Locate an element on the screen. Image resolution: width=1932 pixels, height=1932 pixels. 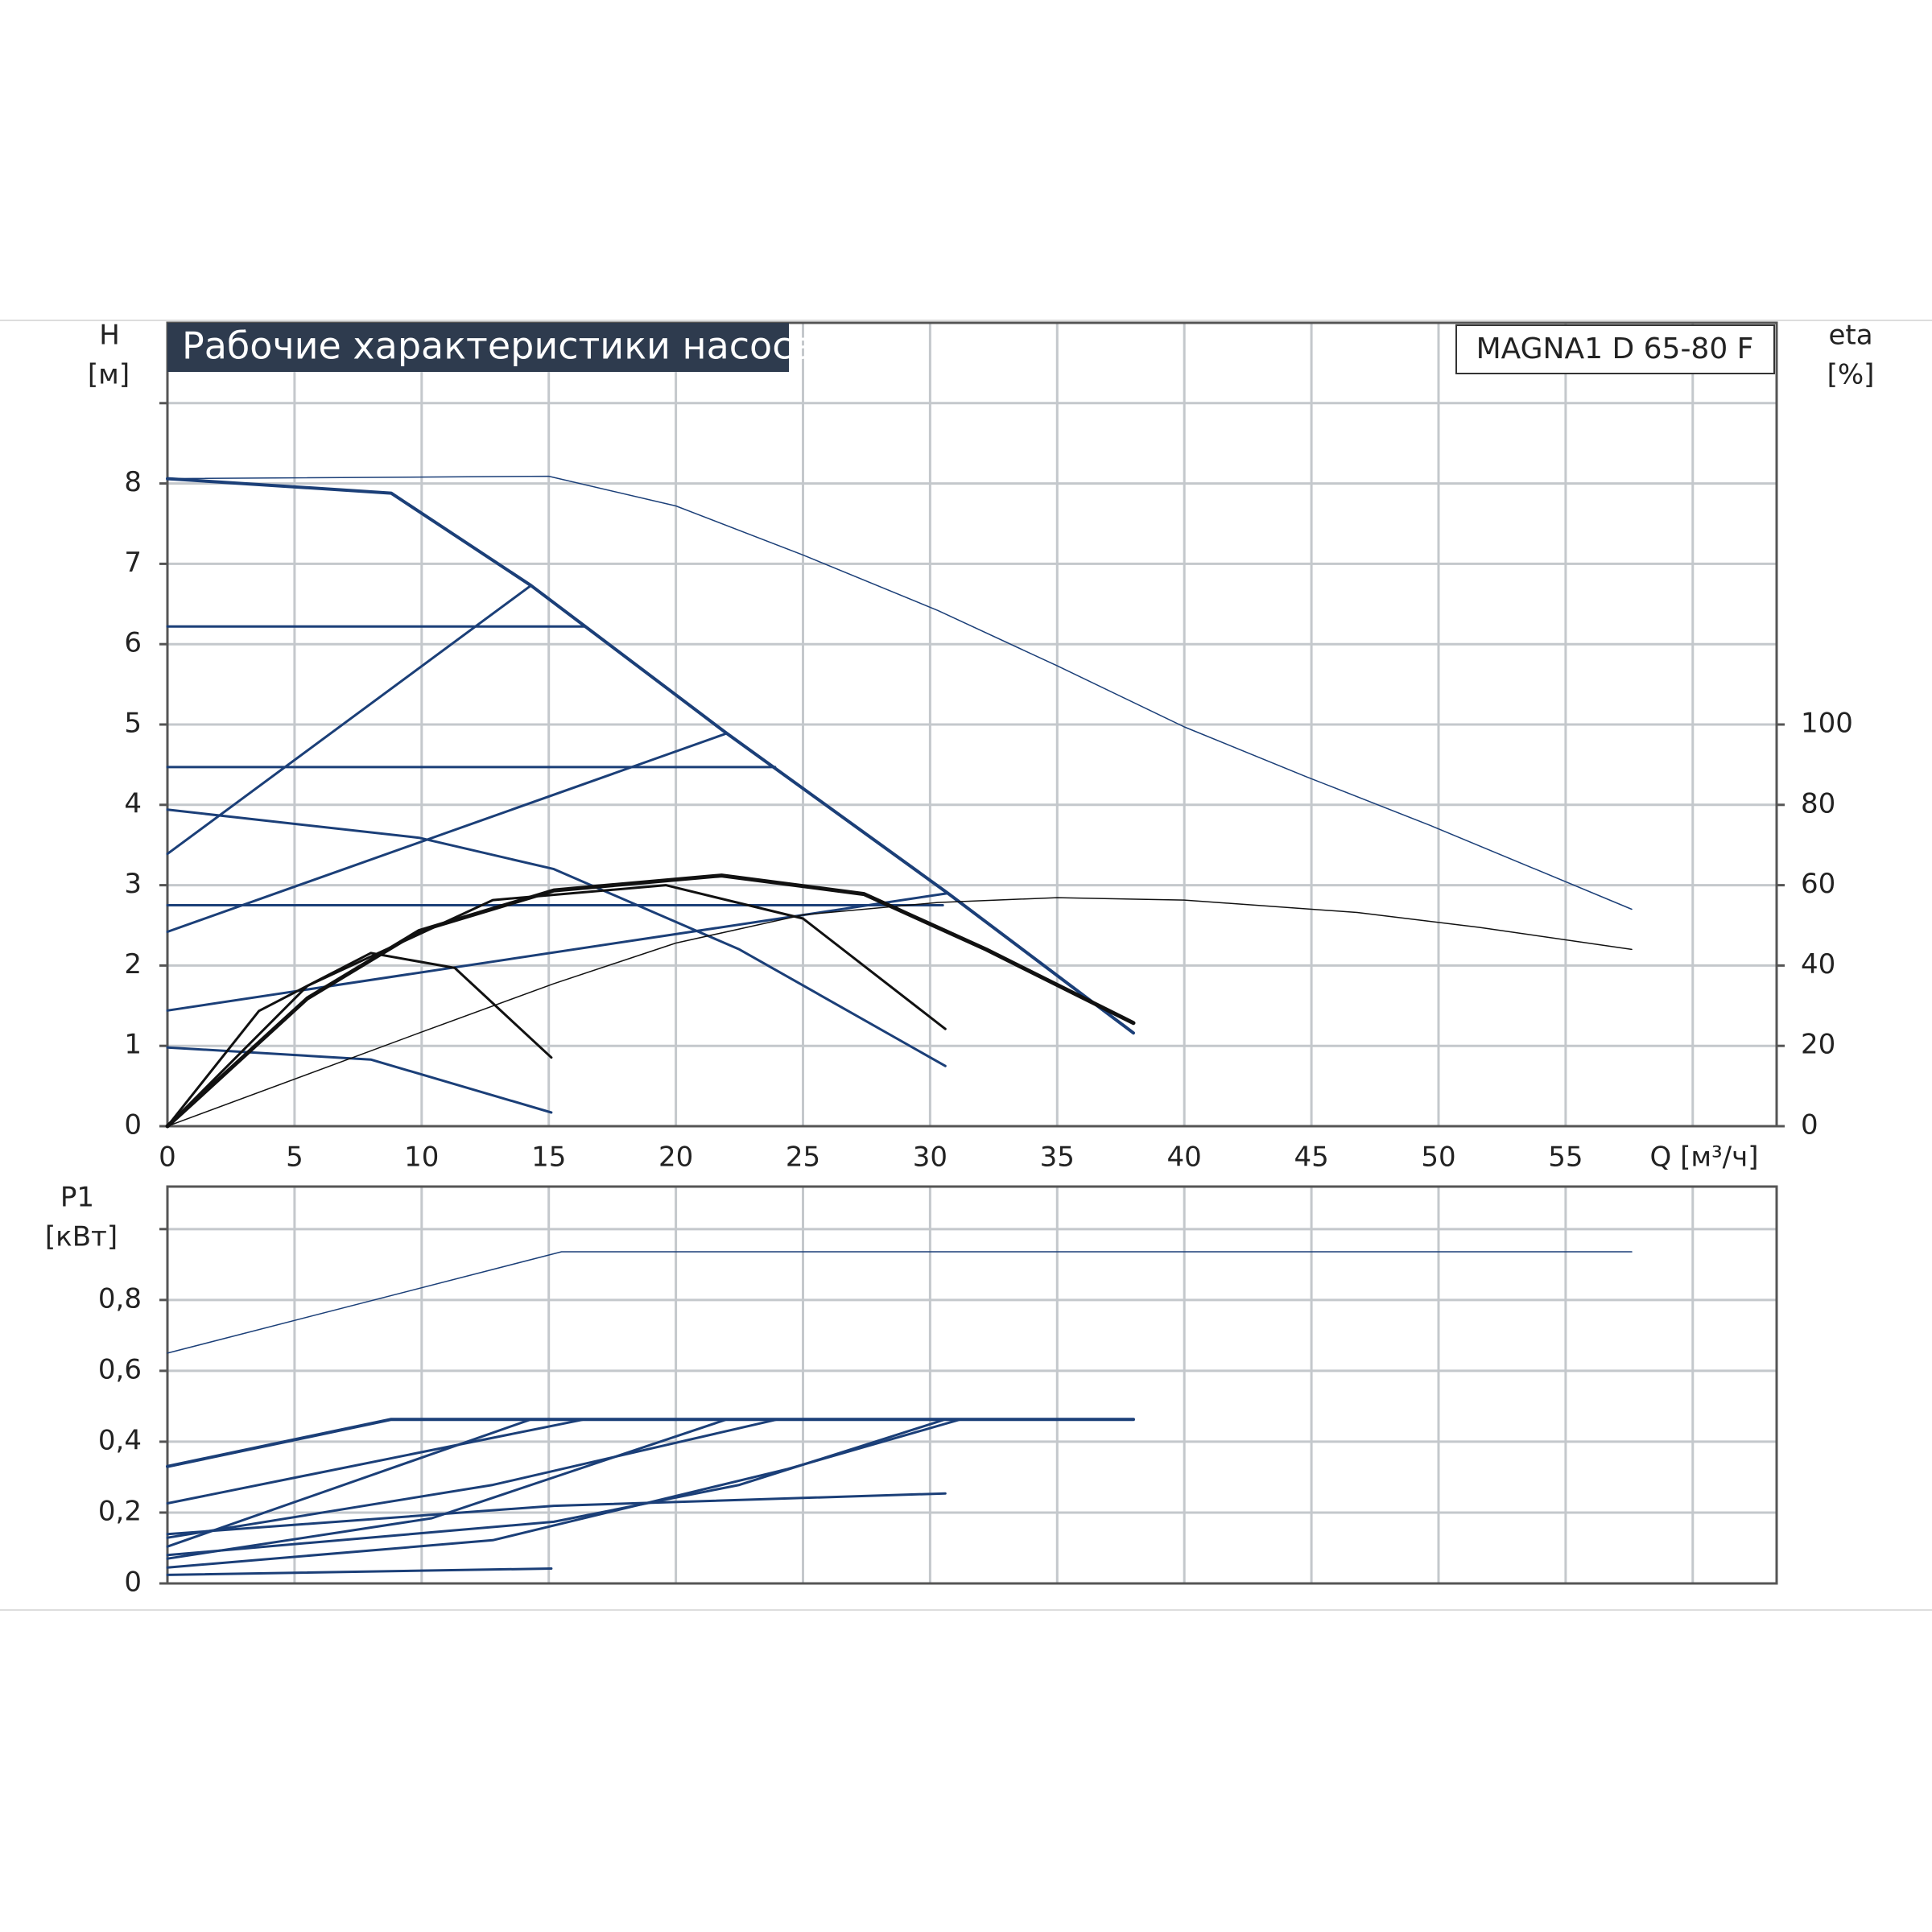
title-box is located at coordinates (478, 347).